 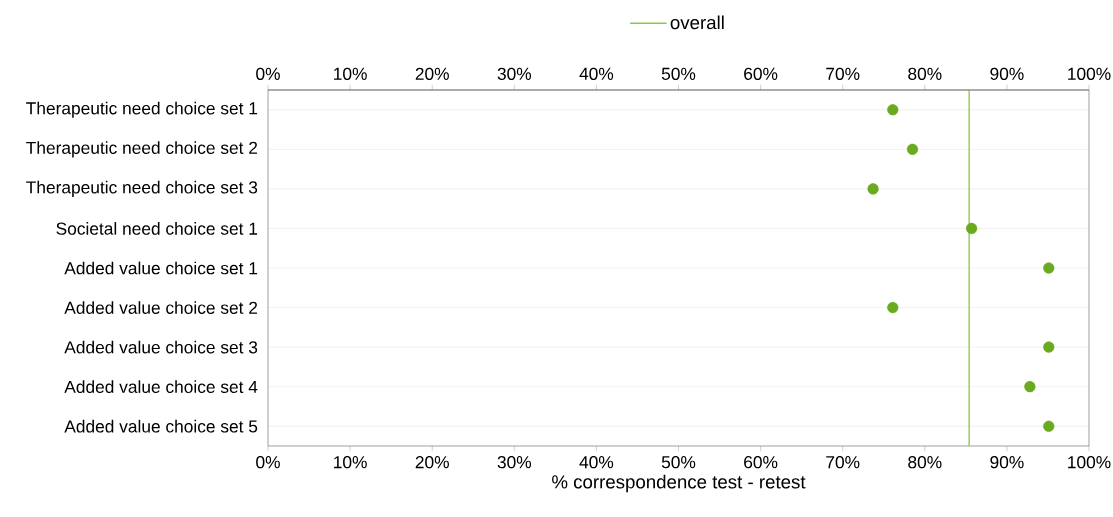 I want to click on y-tick-label: Added value choice set 2, so click(x=161, y=307).